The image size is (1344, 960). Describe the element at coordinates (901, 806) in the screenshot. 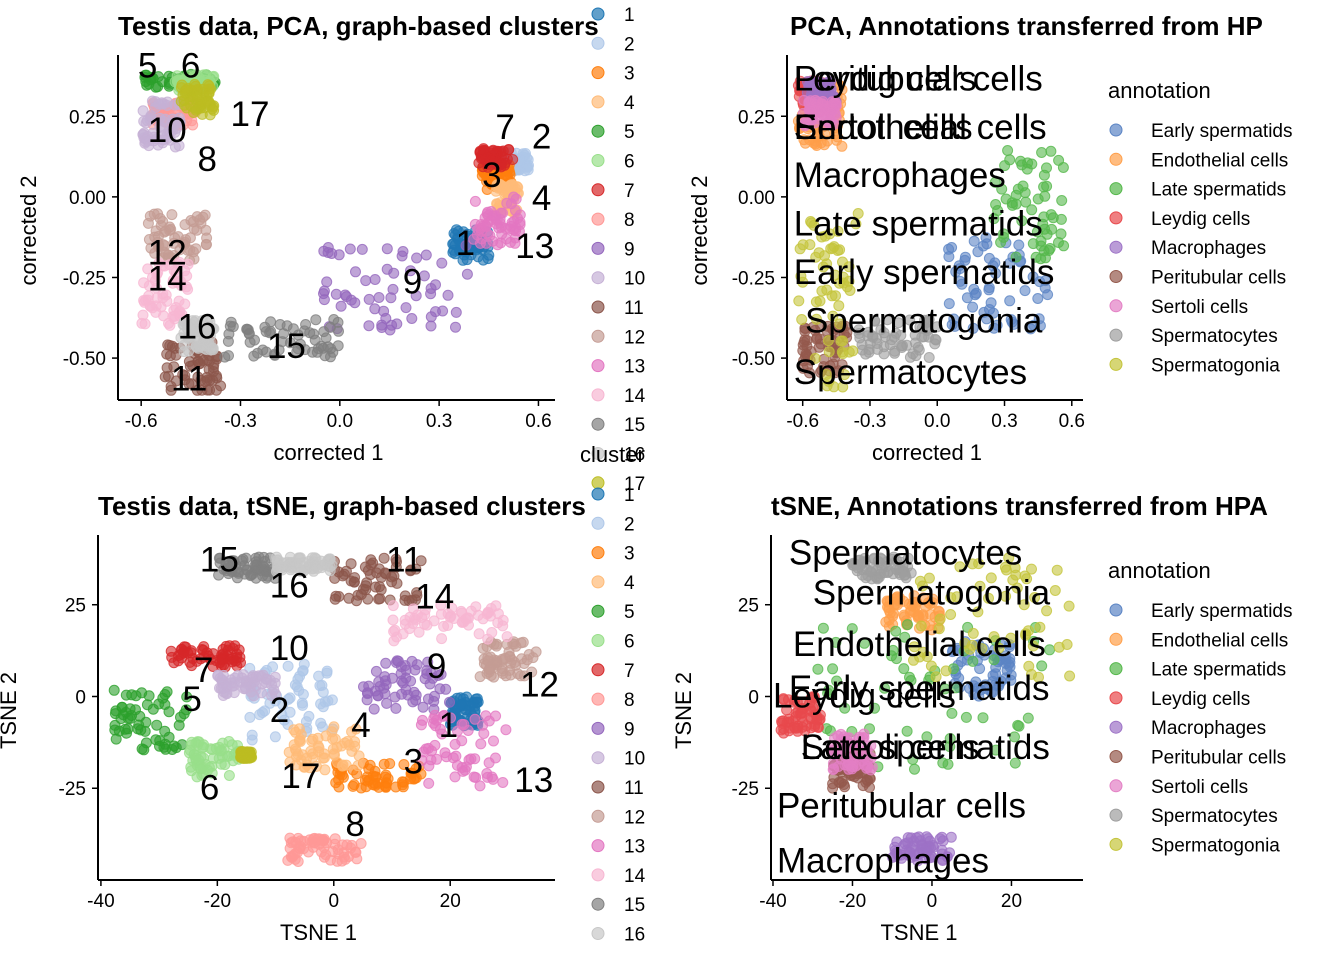

I see `point-label: Peritubular cells` at that location.